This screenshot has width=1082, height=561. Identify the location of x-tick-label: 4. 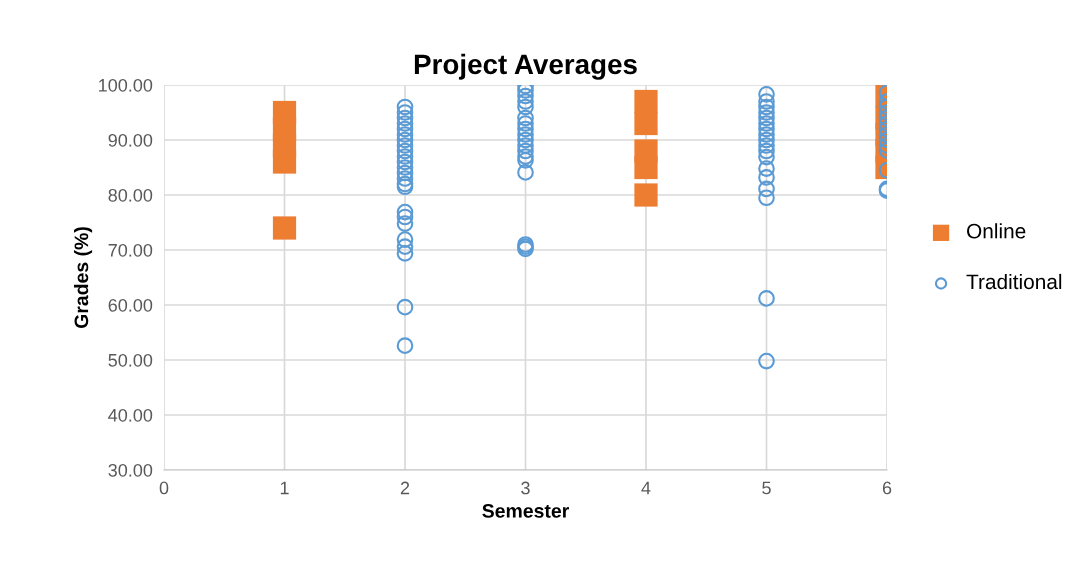
(646, 488).